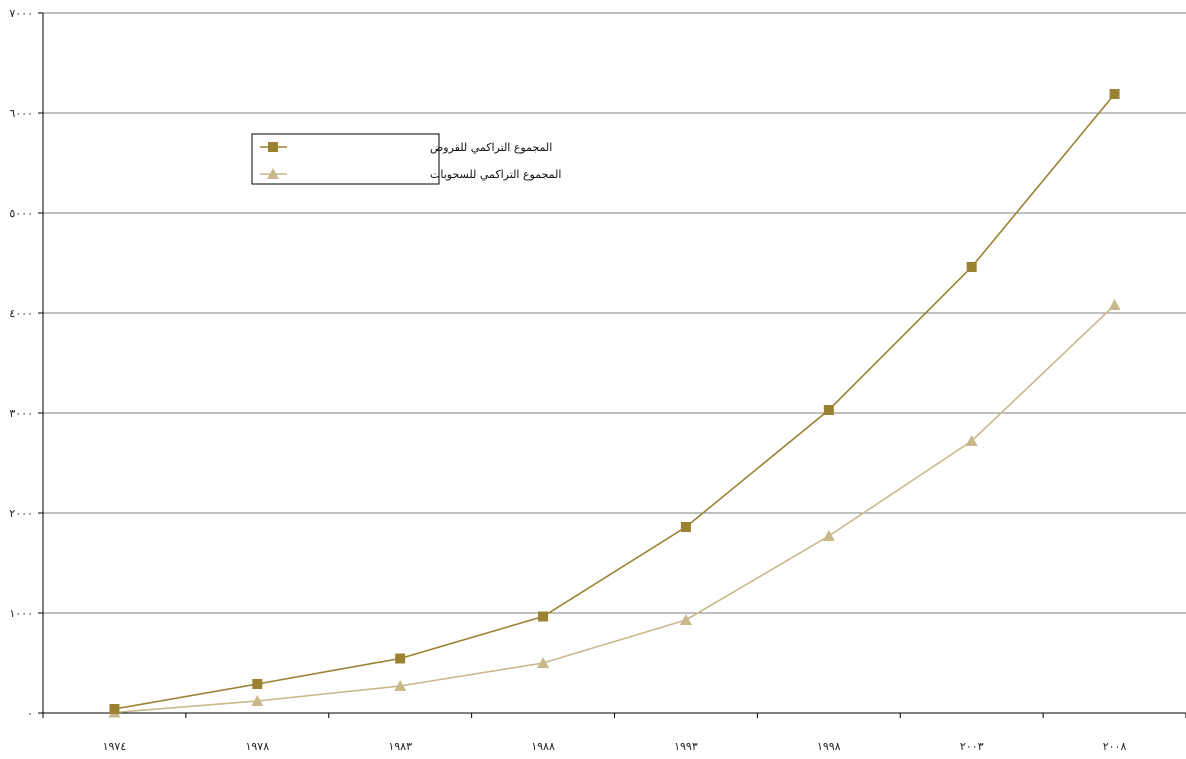 The image size is (1186, 759). I want to click on x-tick-label: ١٩٨٨, so click(543, 746).